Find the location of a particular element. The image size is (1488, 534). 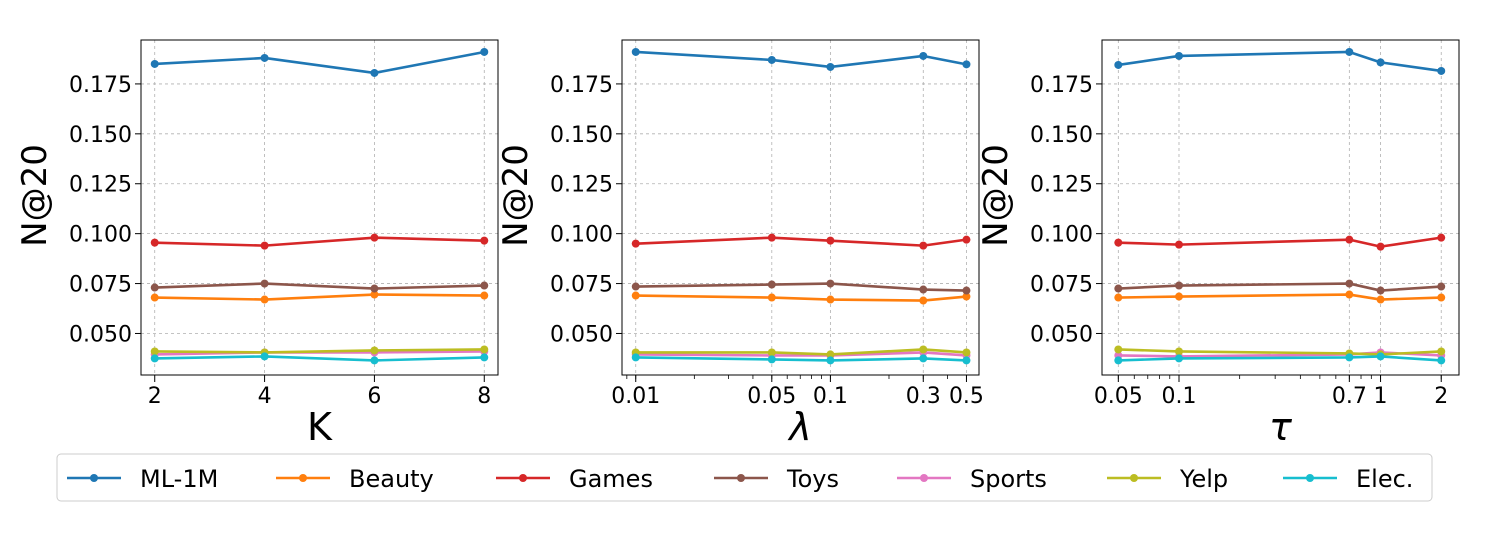

legend-label: Elec. is located at coordinates (1384, 479).